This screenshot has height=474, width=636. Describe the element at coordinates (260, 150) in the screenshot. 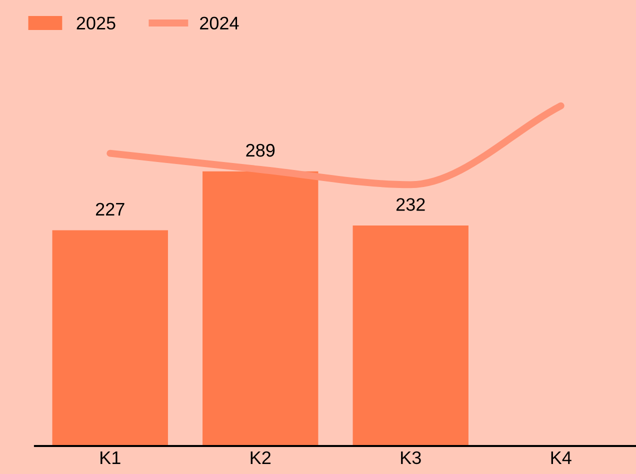

I see `data-label: 289` at that location.